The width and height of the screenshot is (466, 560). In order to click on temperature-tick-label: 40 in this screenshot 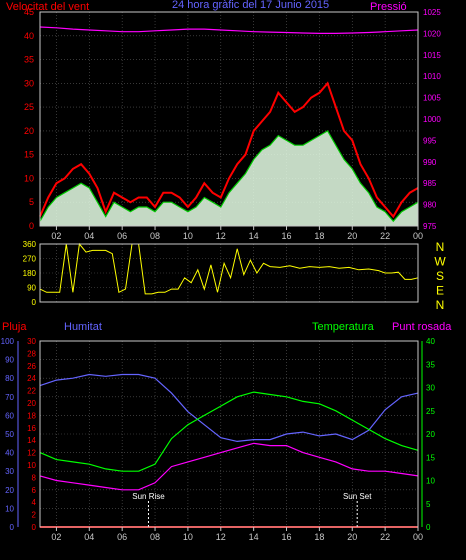, I will do `click(430, 341)`.